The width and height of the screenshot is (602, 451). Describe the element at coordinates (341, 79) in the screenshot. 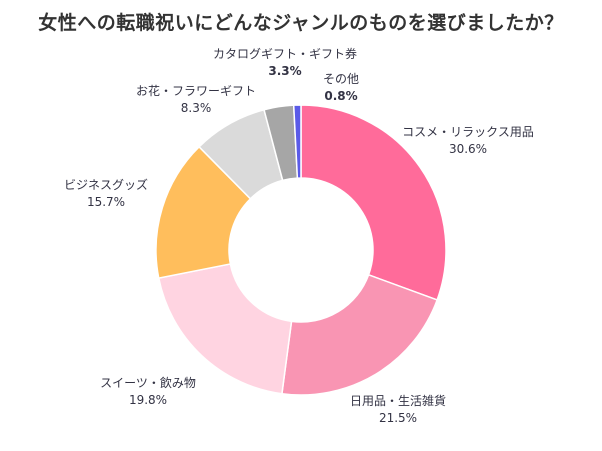

I see `slice-category-label: その他` at that location.